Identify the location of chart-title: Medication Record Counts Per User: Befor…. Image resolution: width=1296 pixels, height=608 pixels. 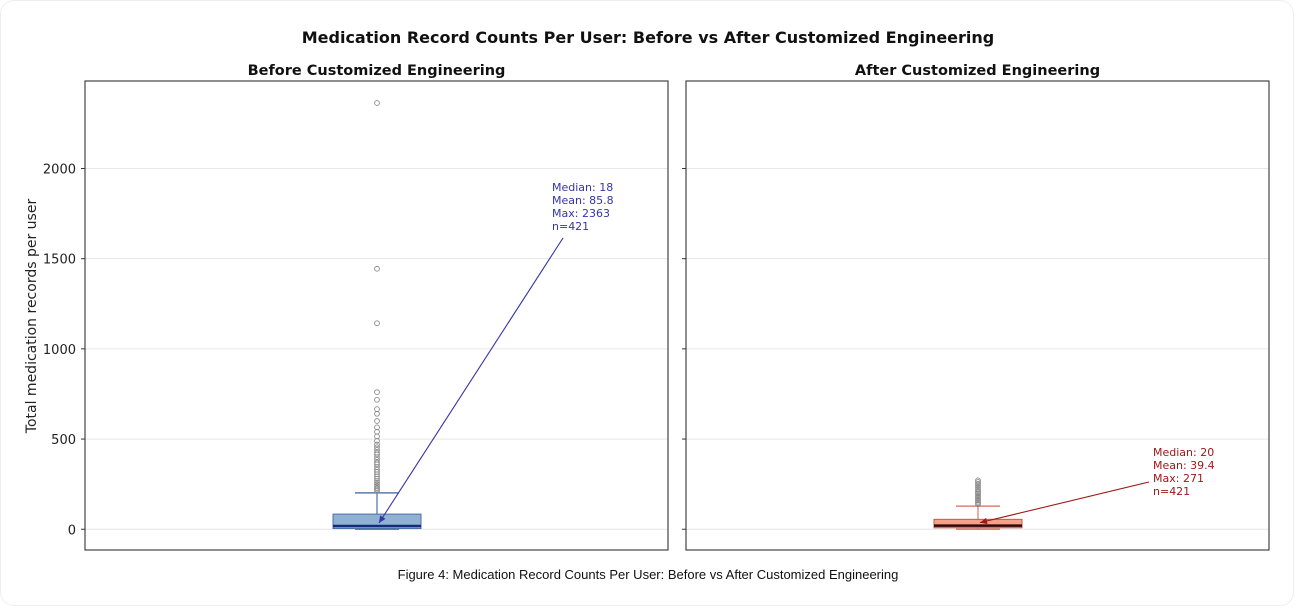
(648, 37).